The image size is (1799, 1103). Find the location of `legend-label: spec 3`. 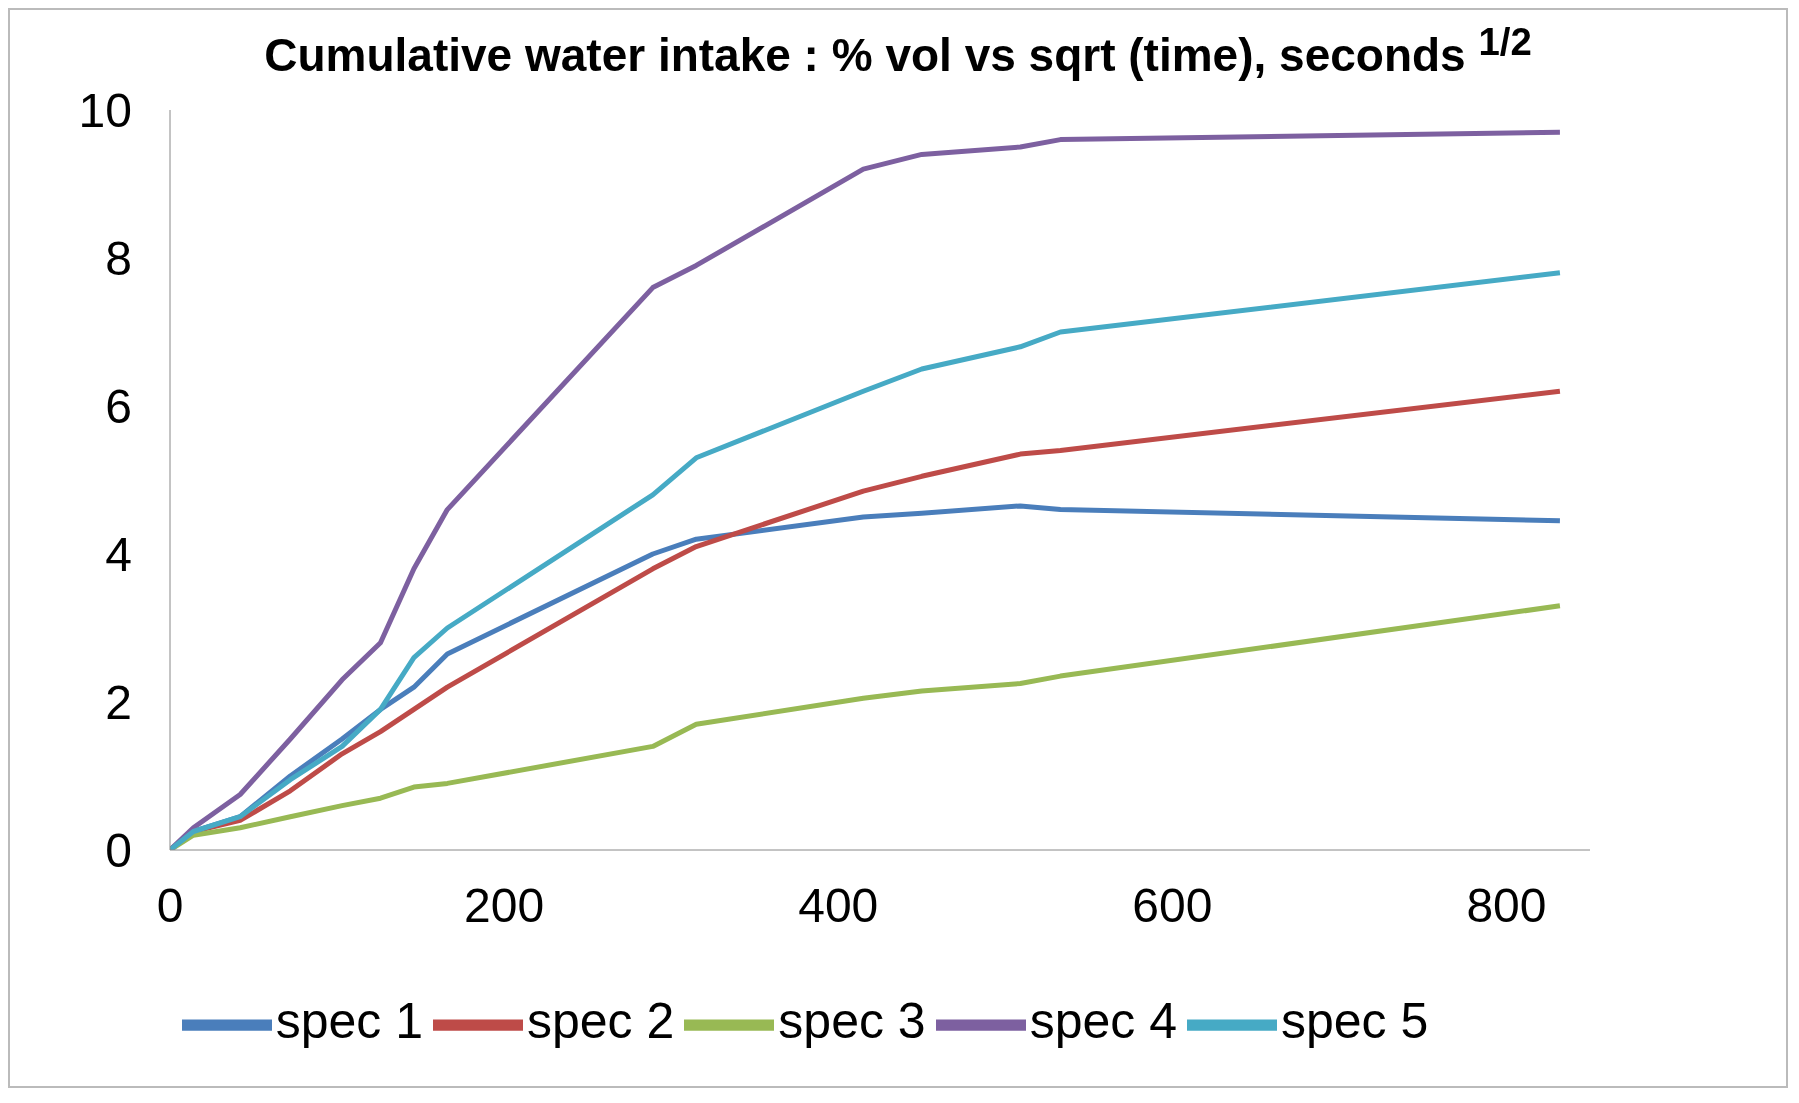

legend-label: spec 3 is located at coordinates (852, 1021).